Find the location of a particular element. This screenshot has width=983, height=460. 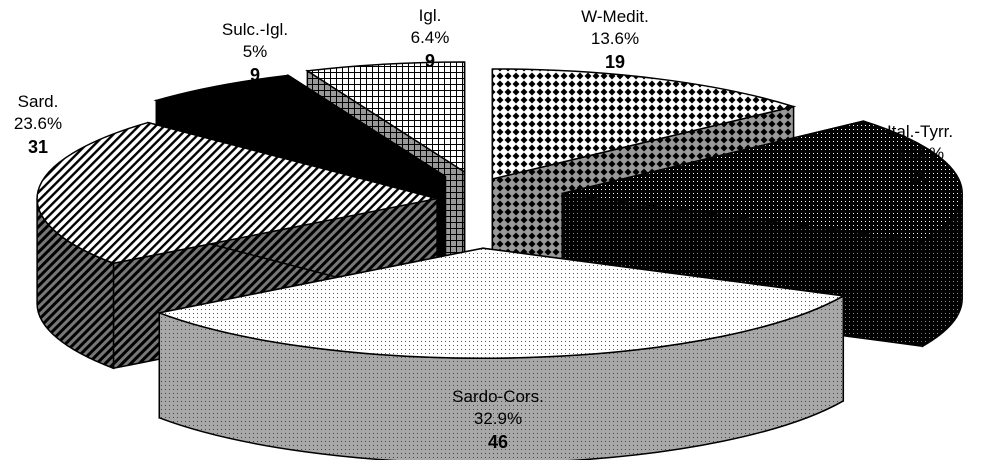

label-sard: Sard. 23.6% 31 is located at coordinates (38, 124).